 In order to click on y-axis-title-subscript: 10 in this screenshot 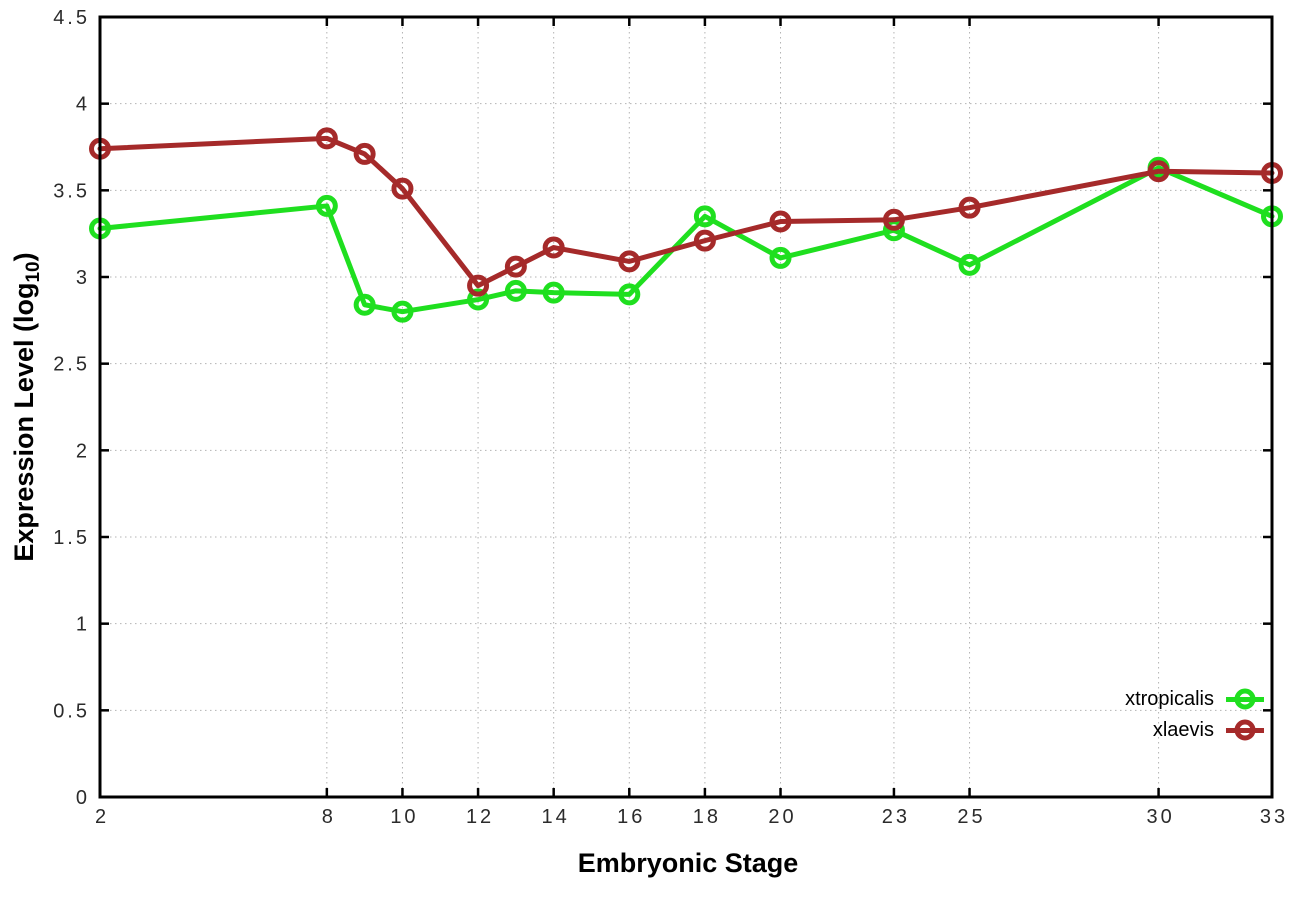, I will do `click(33, 272)`.